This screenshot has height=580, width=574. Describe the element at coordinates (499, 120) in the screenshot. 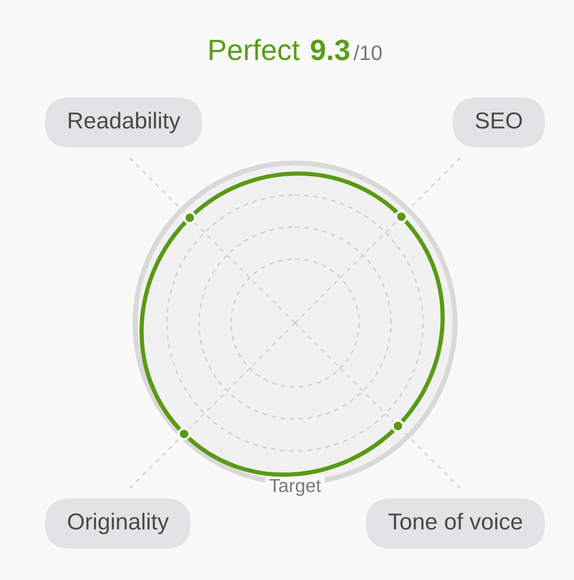

I see `spoke-label: SEO` at that location.